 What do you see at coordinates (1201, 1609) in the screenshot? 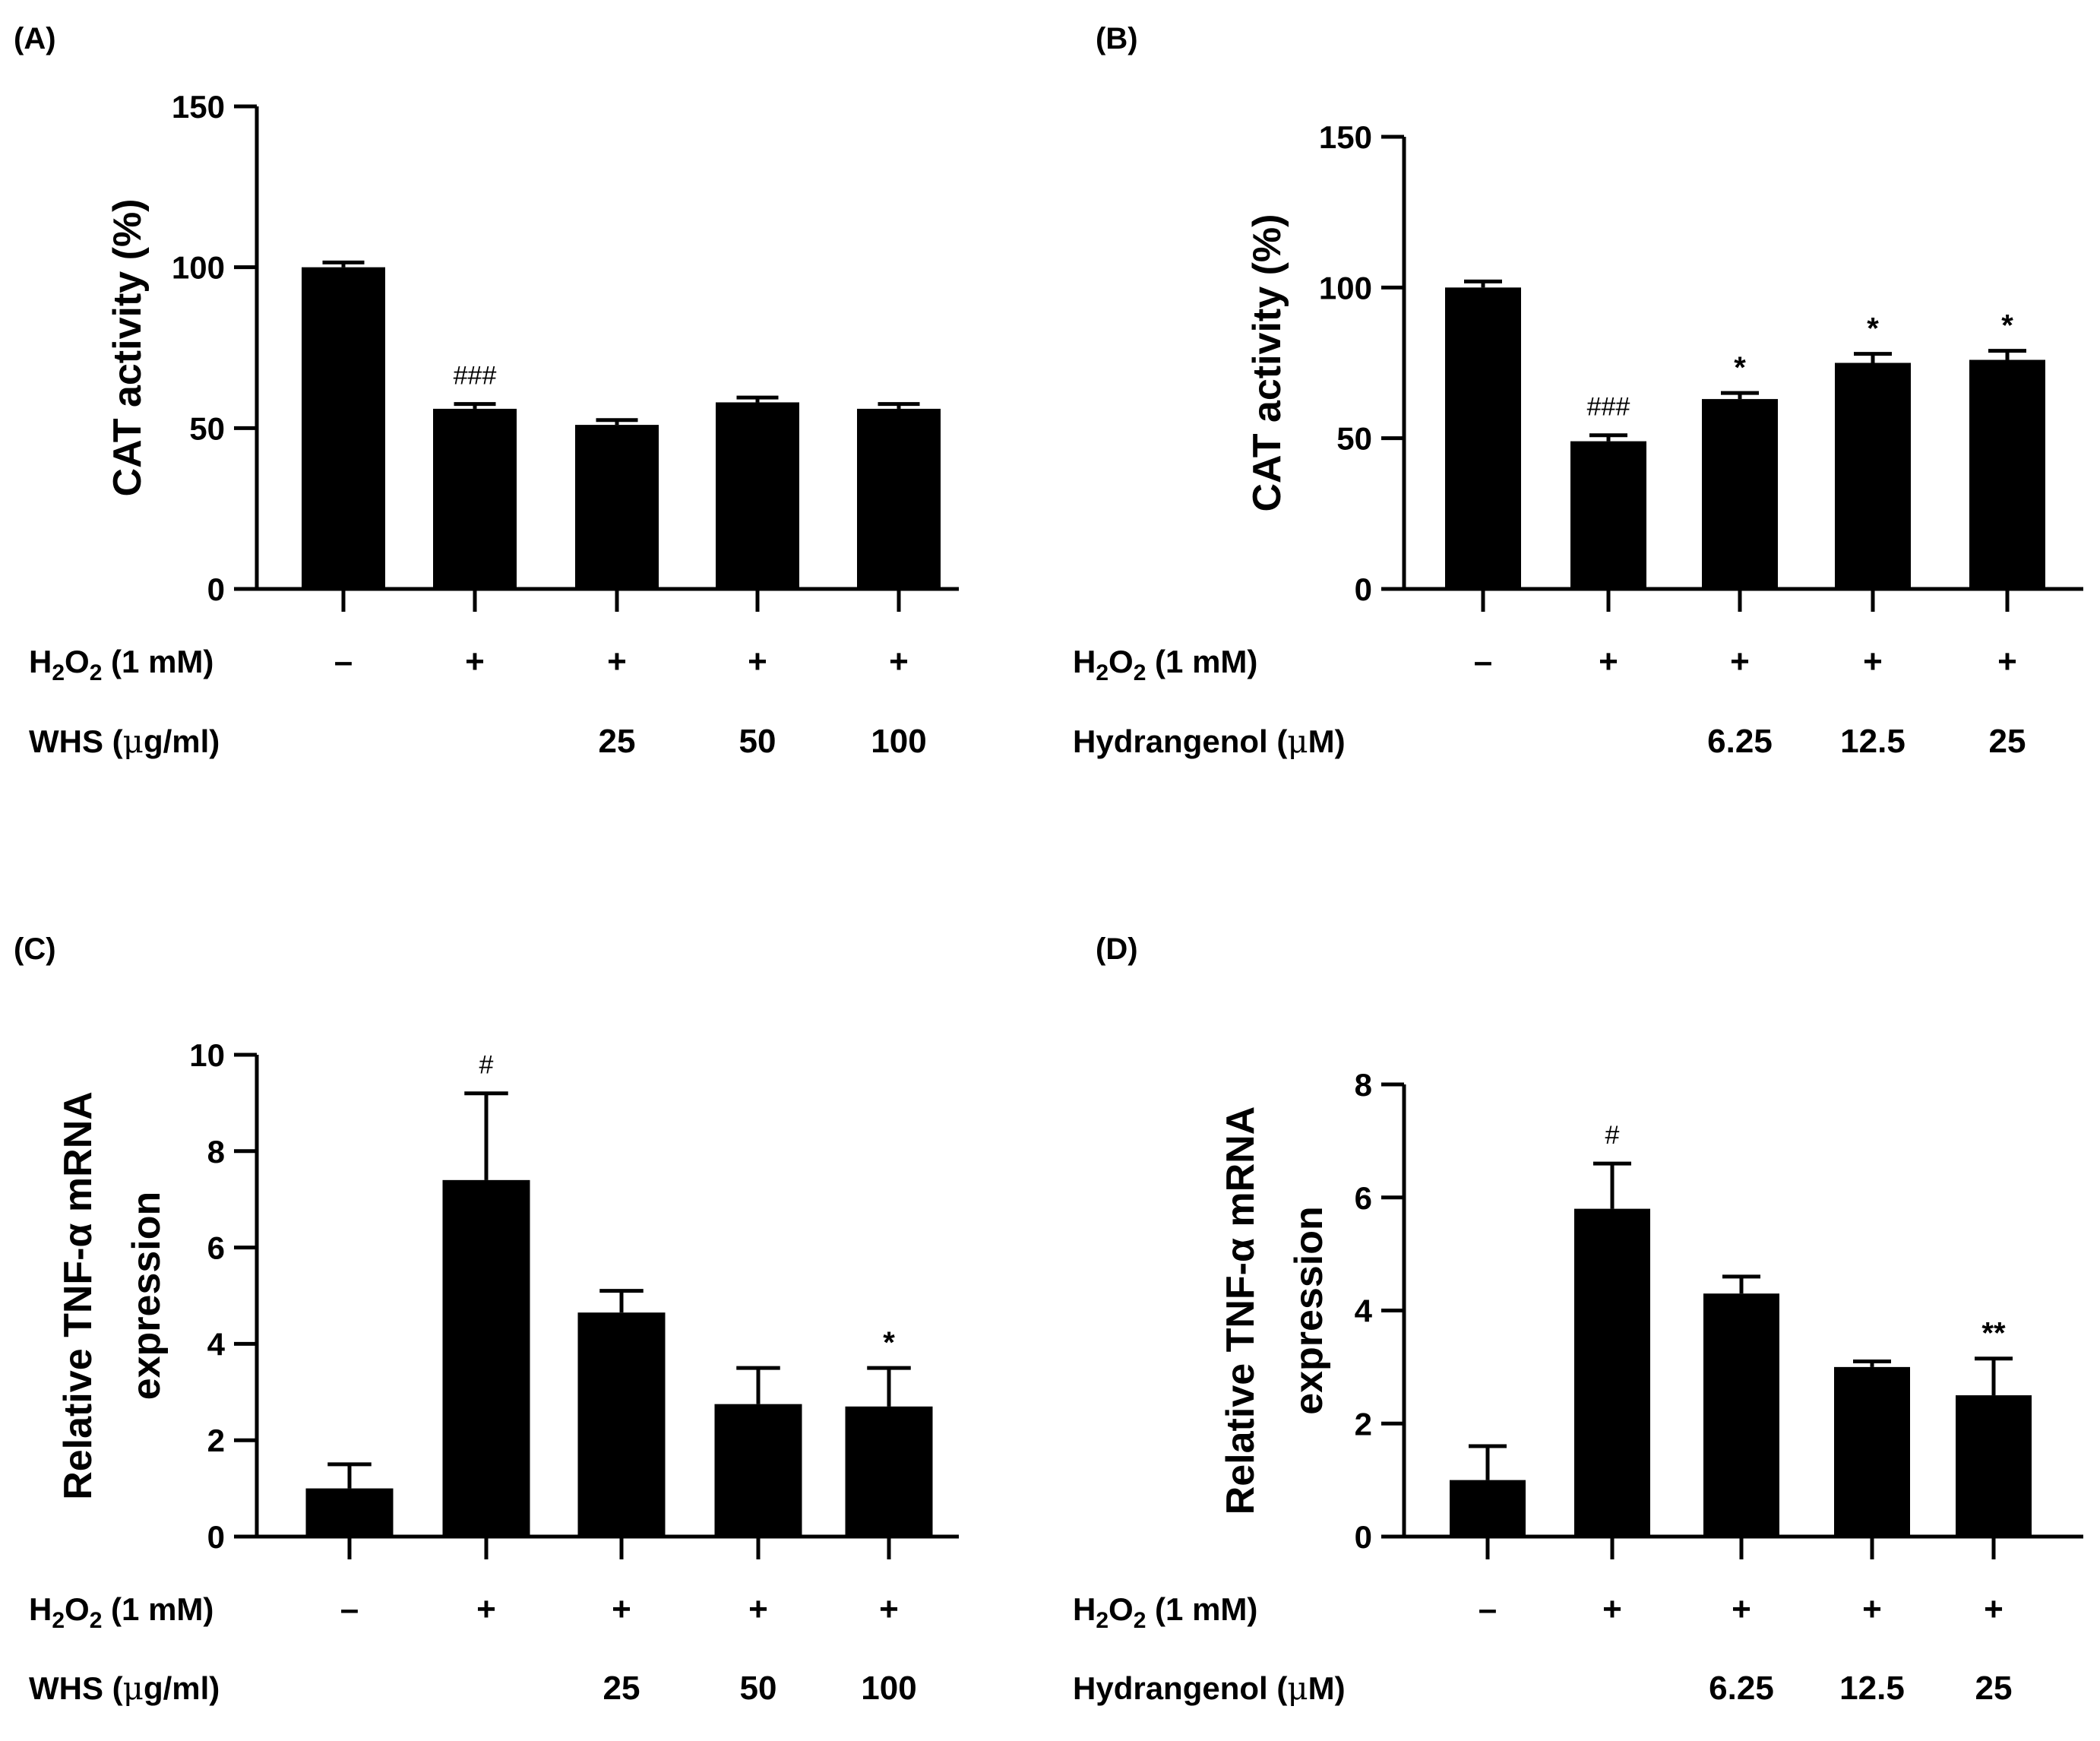
I see `row-label-part: (1 mM)` at bounding box center [1201, 1609].